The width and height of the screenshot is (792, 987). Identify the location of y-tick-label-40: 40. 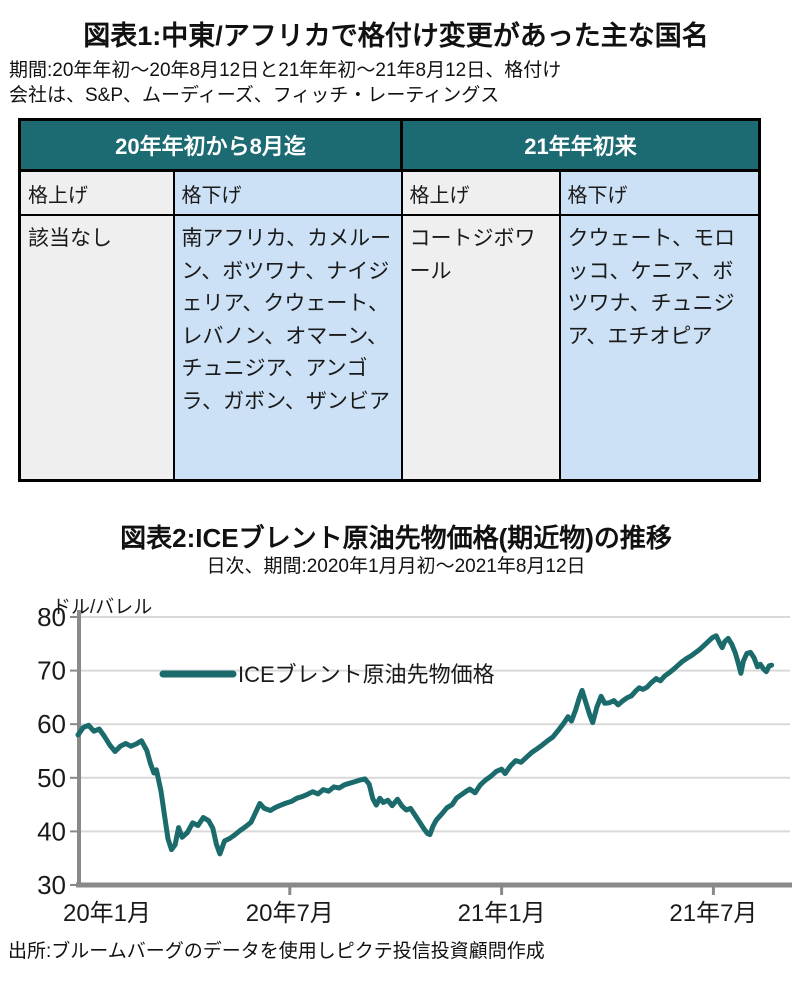
(51, 831).